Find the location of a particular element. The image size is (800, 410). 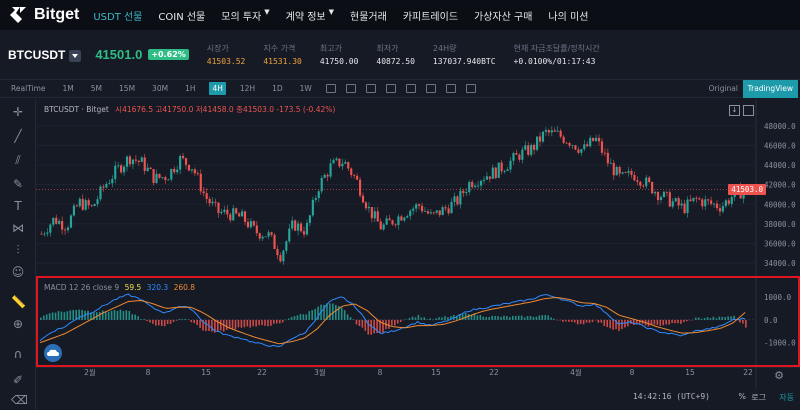

brush-icon: ✎ is located at coordinates (18, 184).